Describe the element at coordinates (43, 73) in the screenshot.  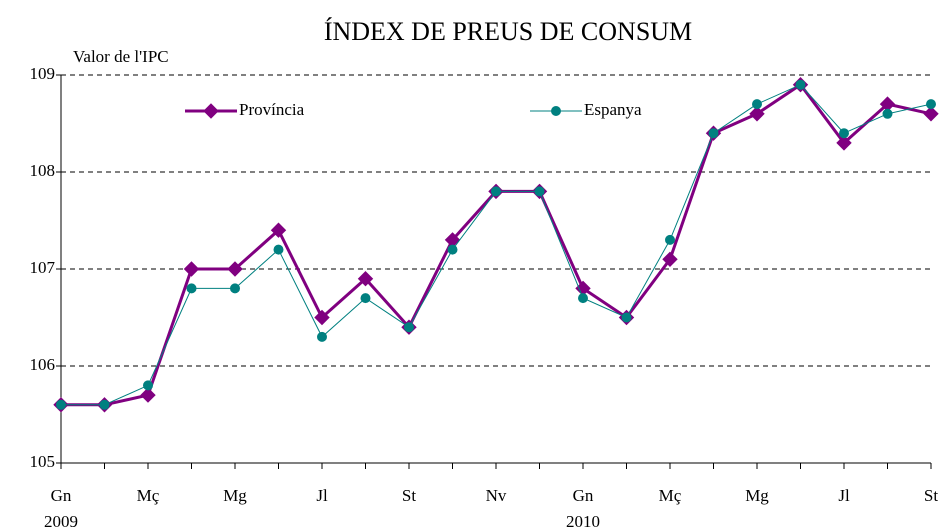
I see `y-tick-label: 109` at that location.